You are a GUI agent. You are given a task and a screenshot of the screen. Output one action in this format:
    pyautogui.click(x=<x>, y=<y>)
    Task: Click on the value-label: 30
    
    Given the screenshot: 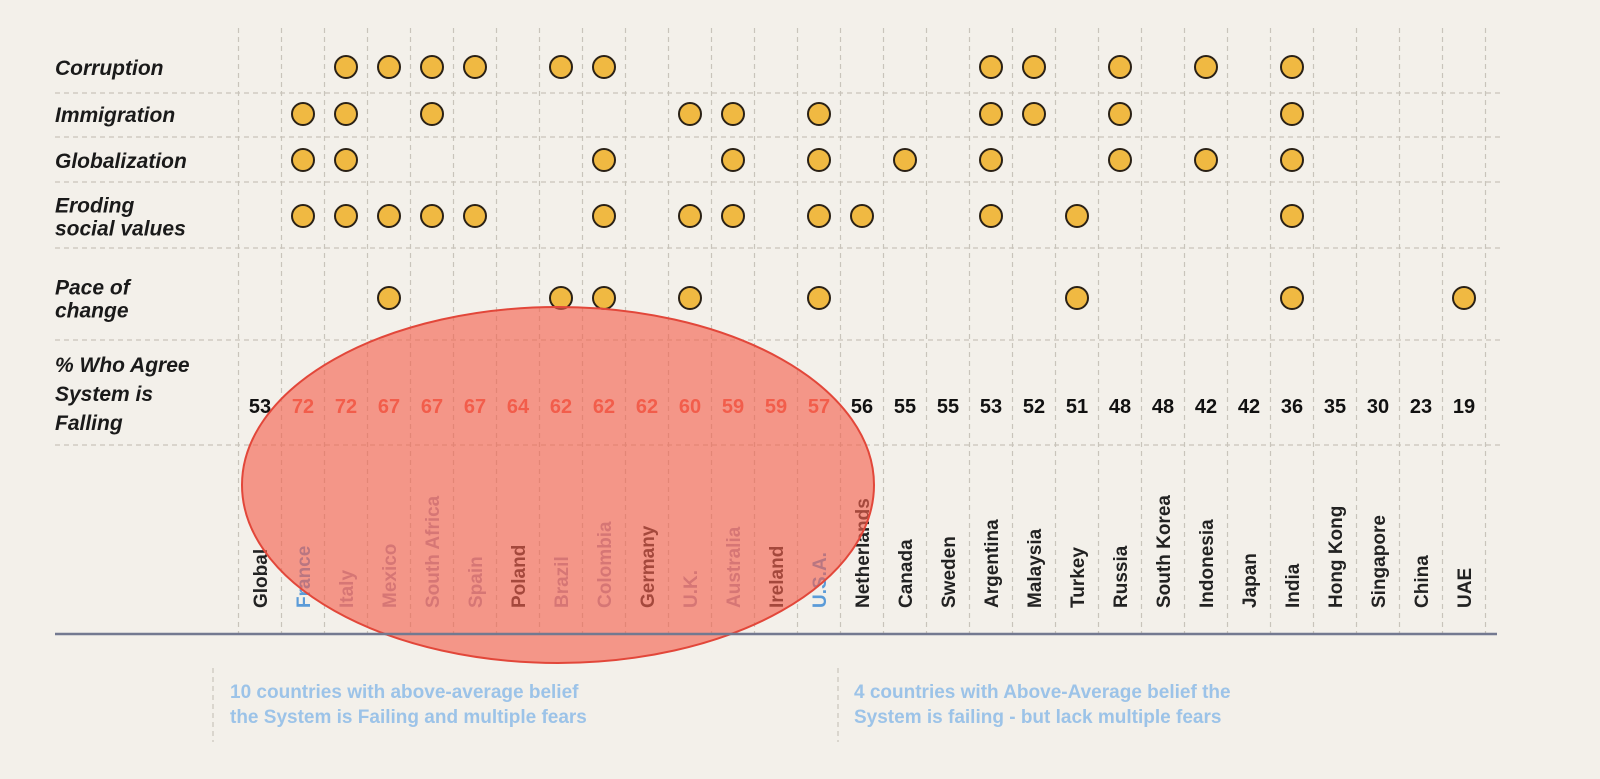 What is the action you would take?
    pyautogui.click(x=1378, y=407)
    